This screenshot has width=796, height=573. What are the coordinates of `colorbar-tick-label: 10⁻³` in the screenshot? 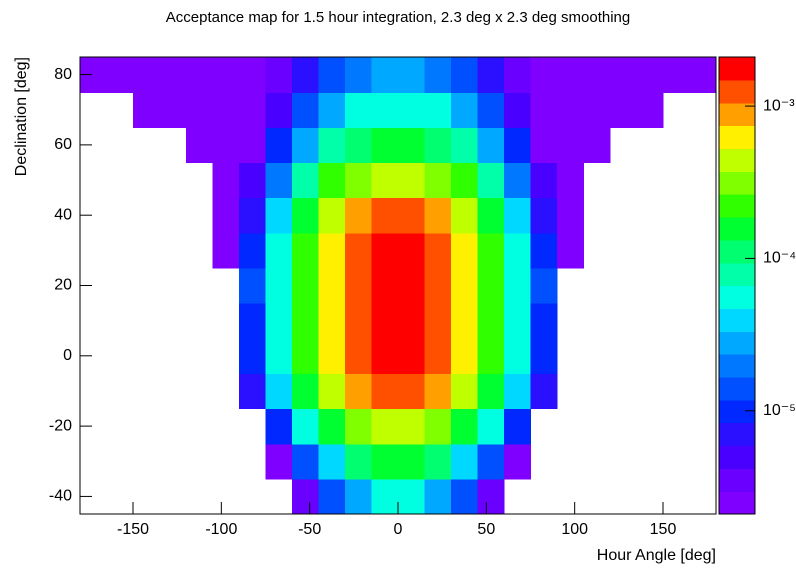 It's located at (779, 105).